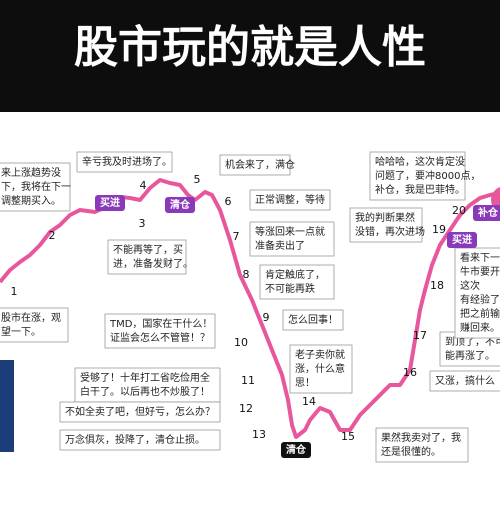 The width and height of the screenshot is (500, 520). What do you see at coordinates (228, 201) in the screenshot?
I see `step-number: 6` at bounding box center [228, 201].